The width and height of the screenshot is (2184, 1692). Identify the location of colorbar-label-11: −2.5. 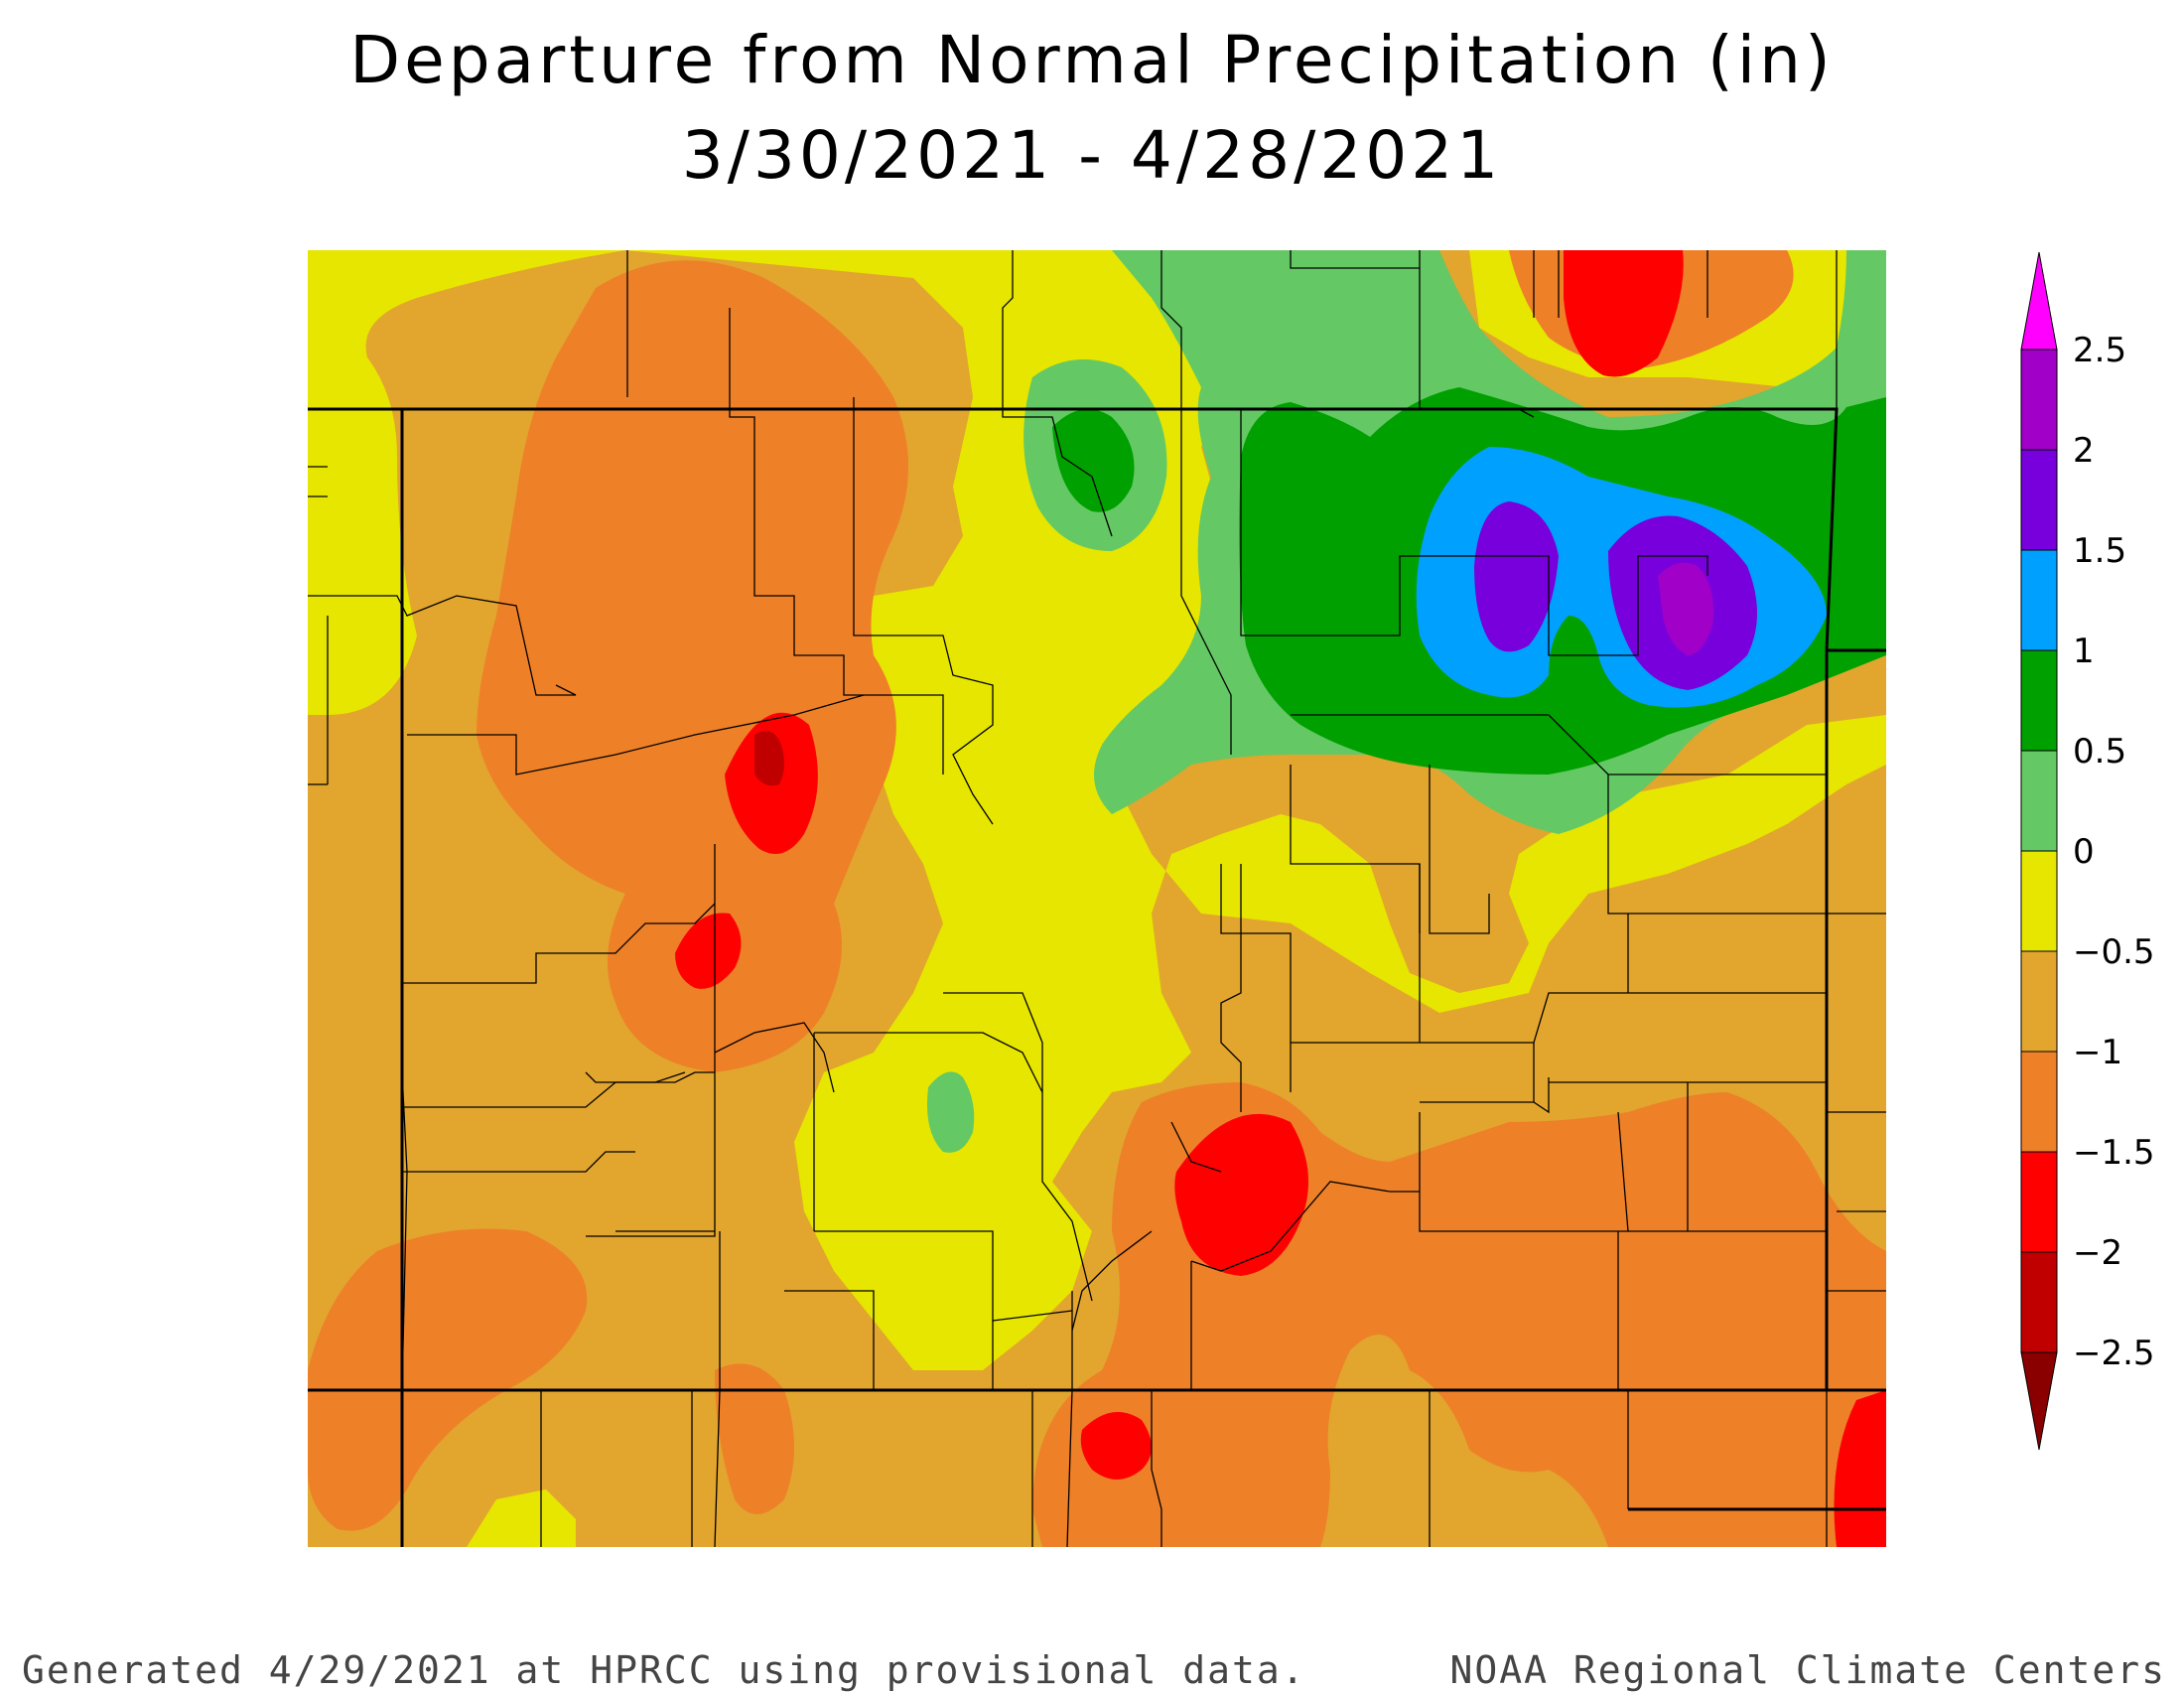
(2114, 1353).